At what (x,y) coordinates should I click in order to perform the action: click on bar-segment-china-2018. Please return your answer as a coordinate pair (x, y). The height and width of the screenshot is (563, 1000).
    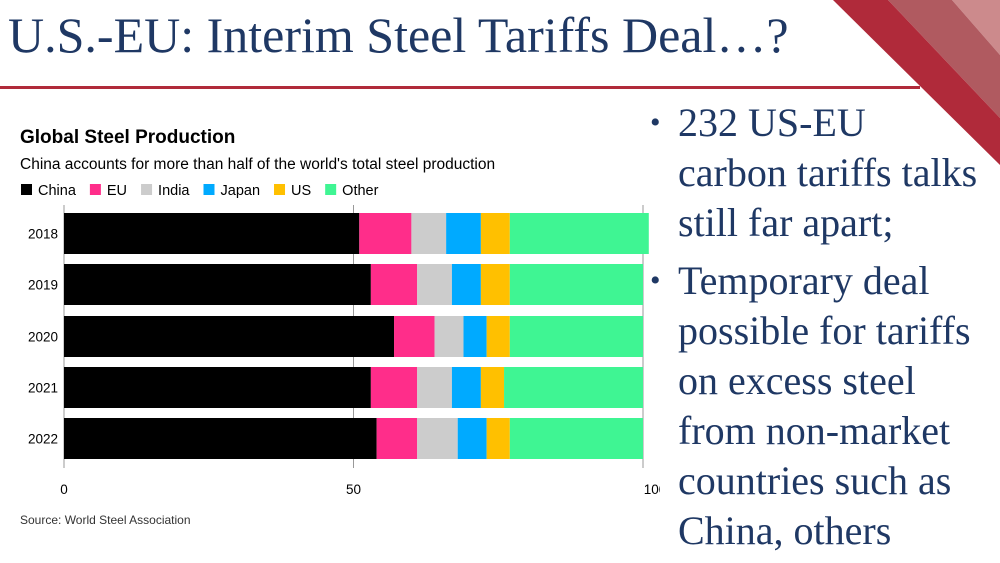
    Looking at the image, I should click on (212, 233).